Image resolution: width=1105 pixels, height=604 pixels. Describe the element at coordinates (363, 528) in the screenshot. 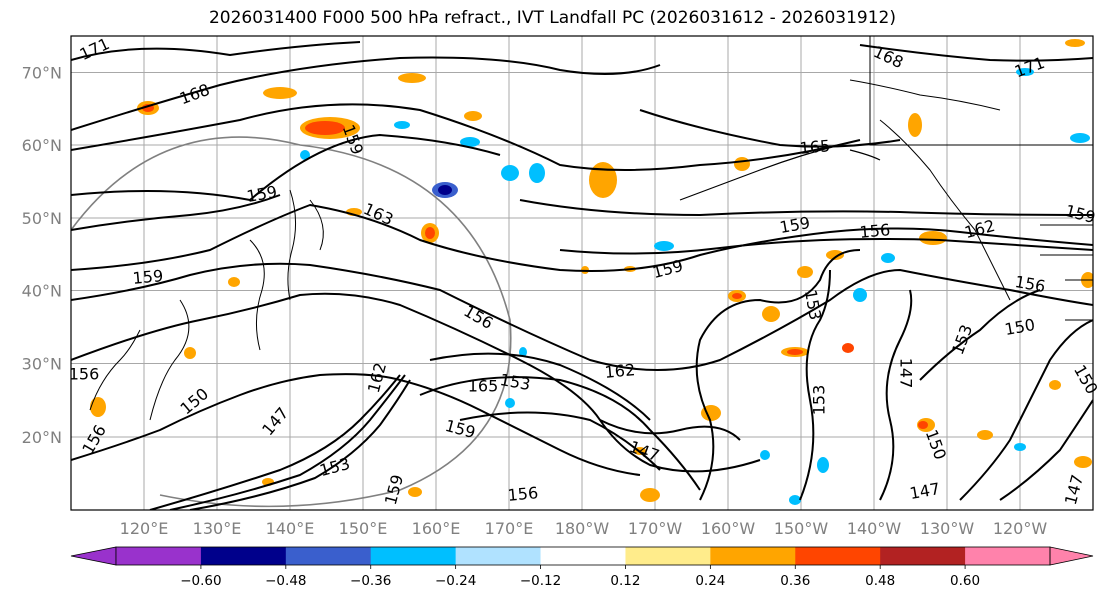

I see `lon-label: 150°E` at that location.